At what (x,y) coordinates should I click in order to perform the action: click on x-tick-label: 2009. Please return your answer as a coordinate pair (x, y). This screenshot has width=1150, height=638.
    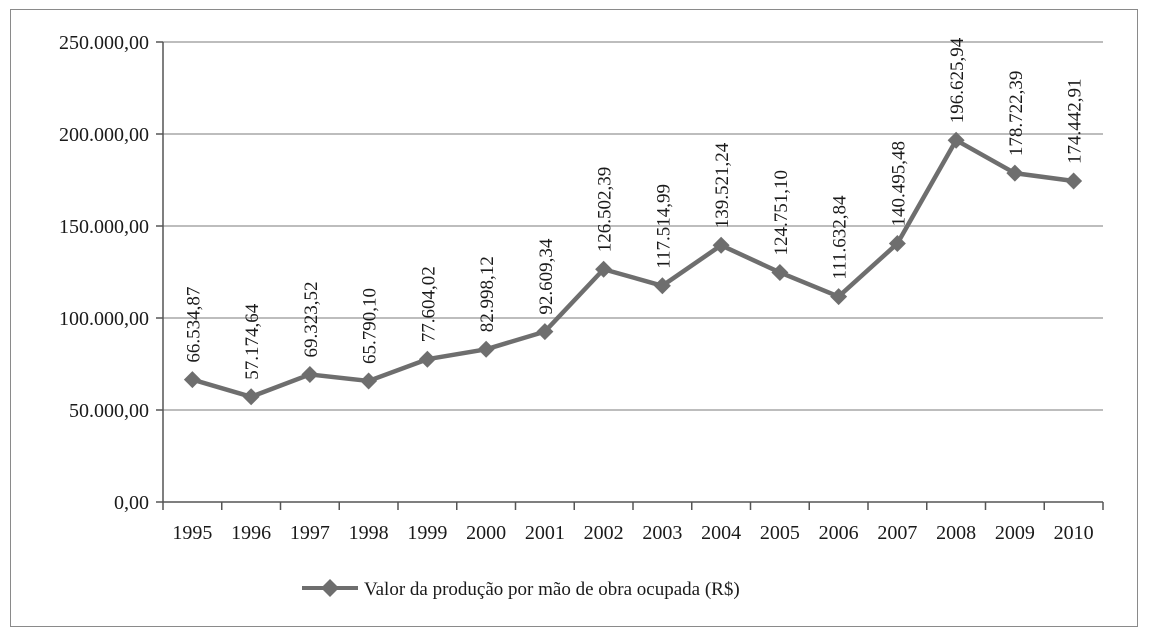
    Looking at the image, I should click on (1015, 533).